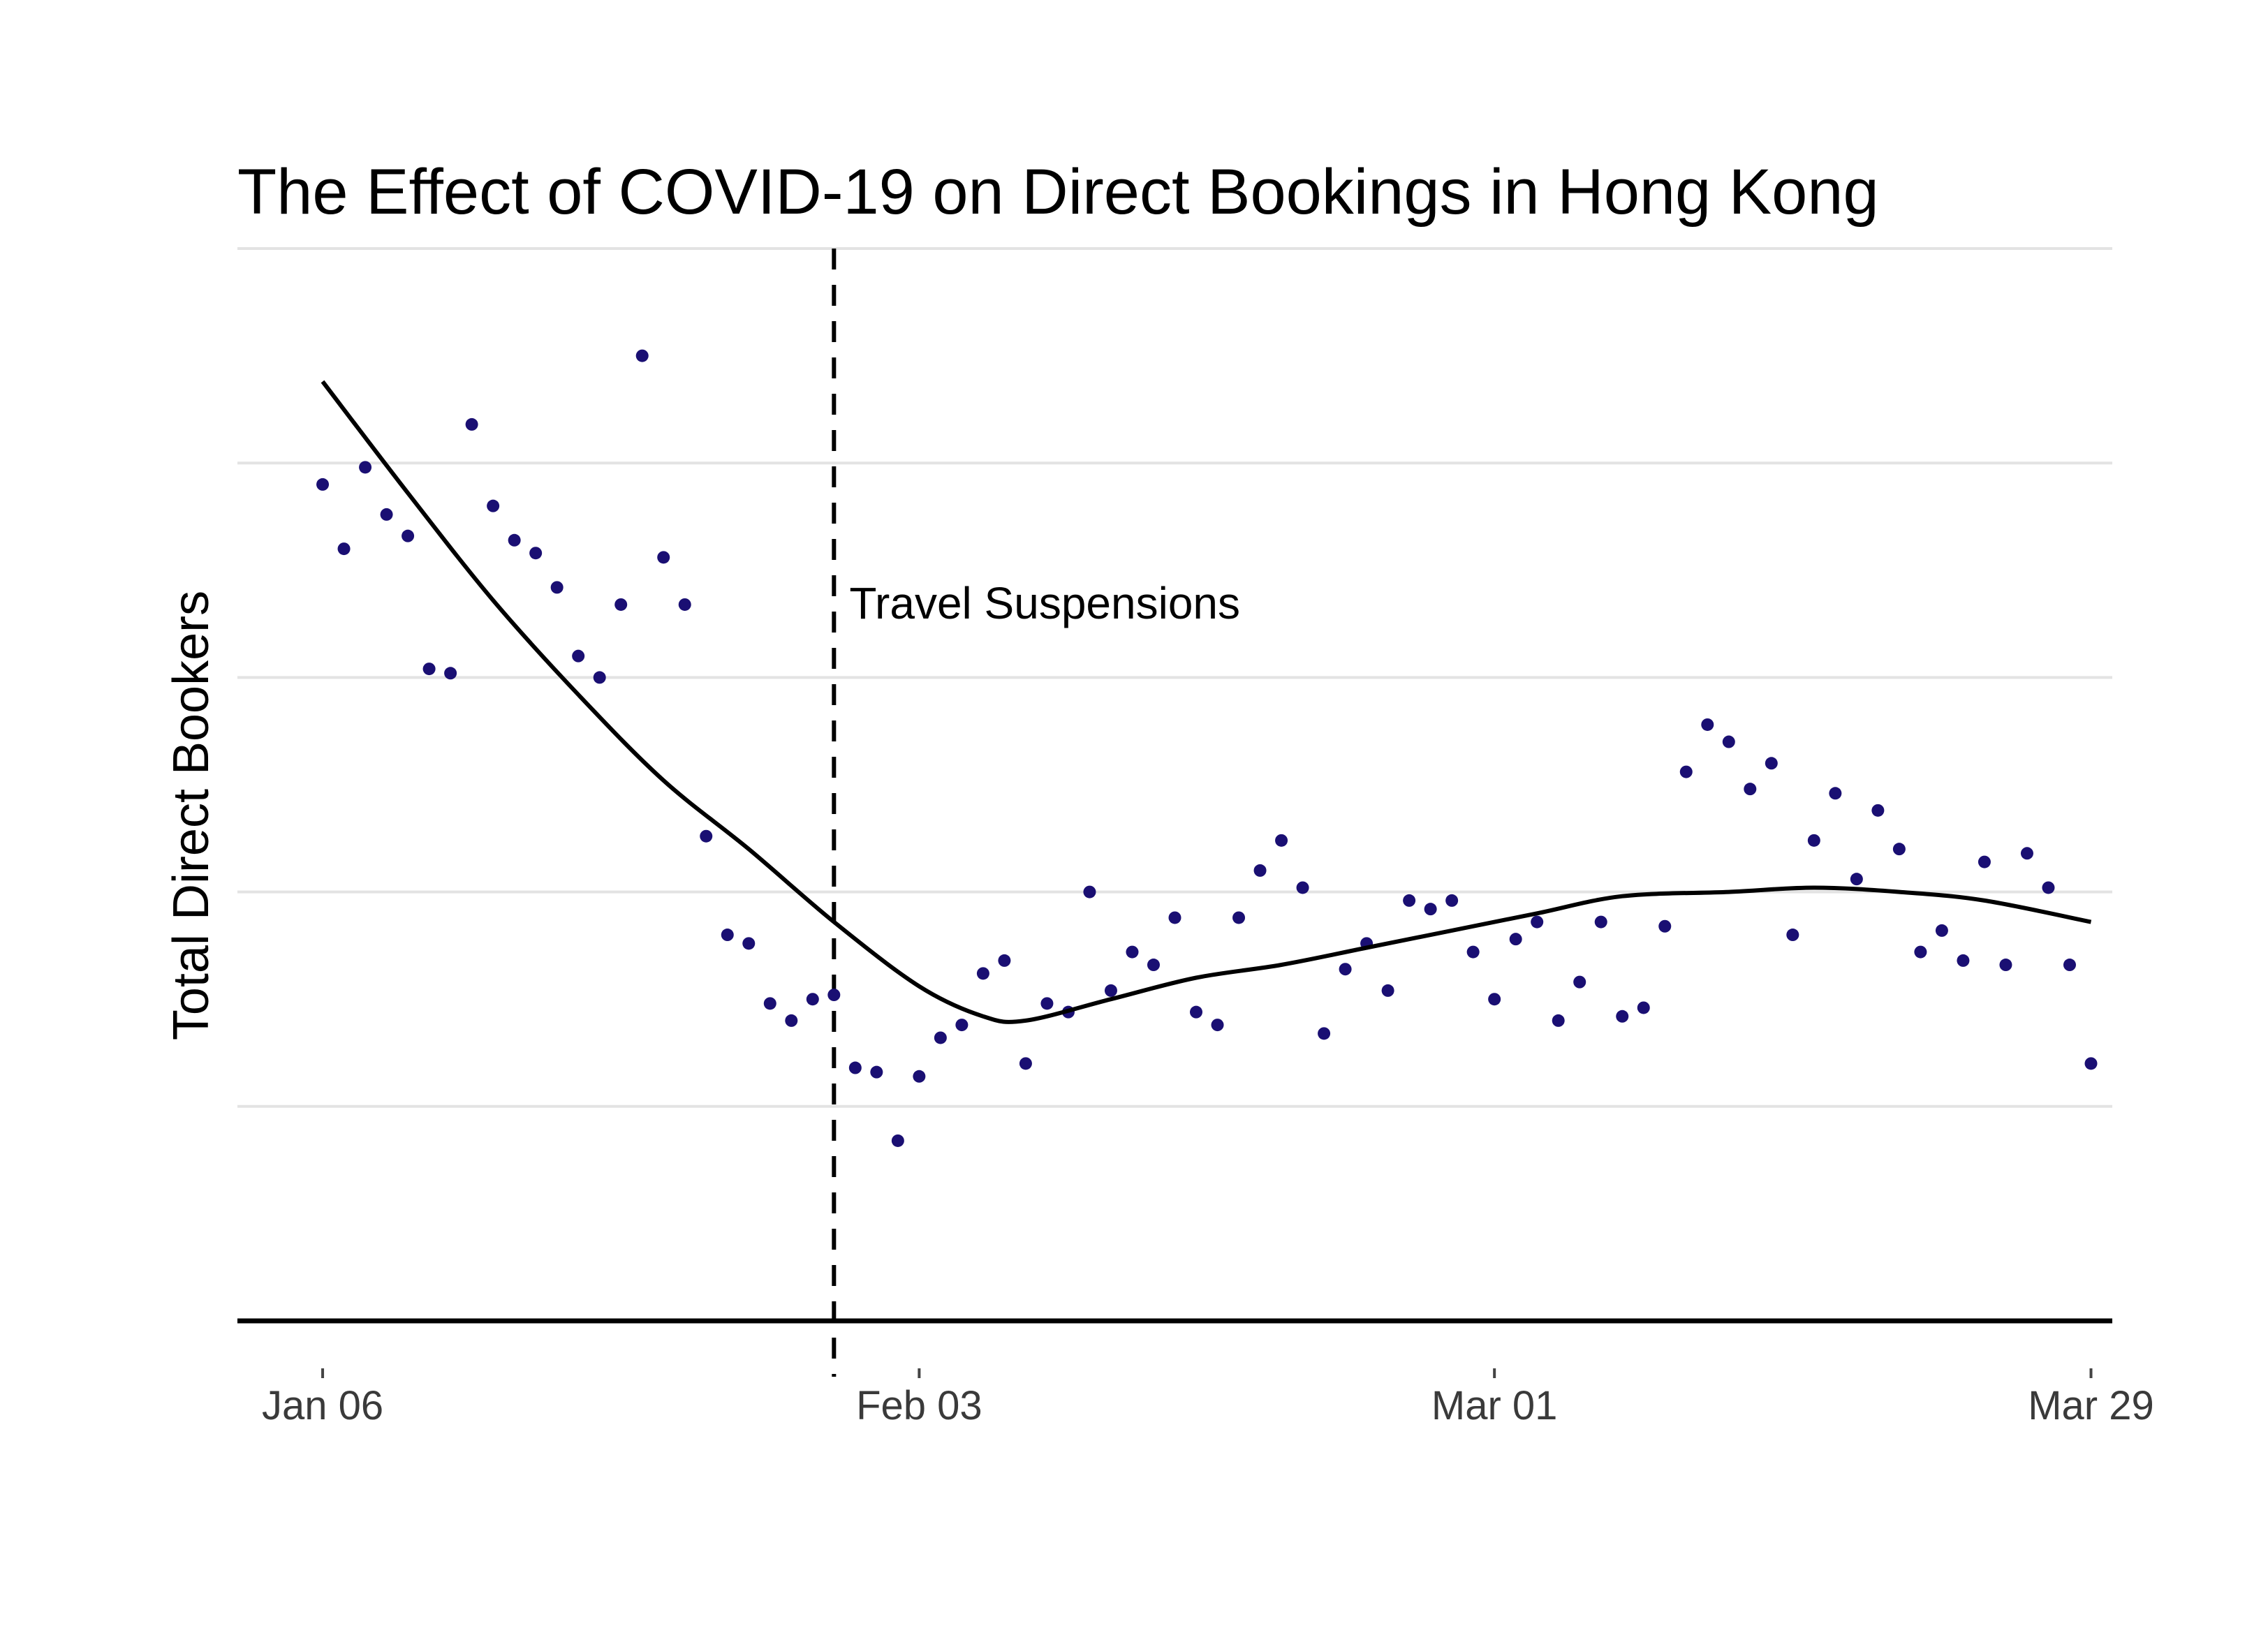 This screenshot has width=2268, height=1649. Describe the element at coordinates (322, 1405) in the screenshot. I see `x-tick-label: Jan 06` at that location.